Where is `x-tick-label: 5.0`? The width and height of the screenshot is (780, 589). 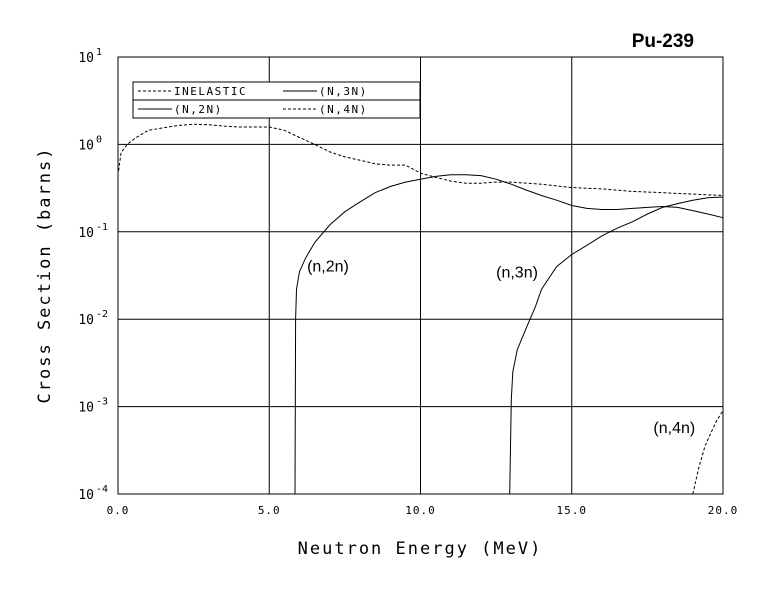 x-tick-label: 5.0 is located at coordinates (269, 510).